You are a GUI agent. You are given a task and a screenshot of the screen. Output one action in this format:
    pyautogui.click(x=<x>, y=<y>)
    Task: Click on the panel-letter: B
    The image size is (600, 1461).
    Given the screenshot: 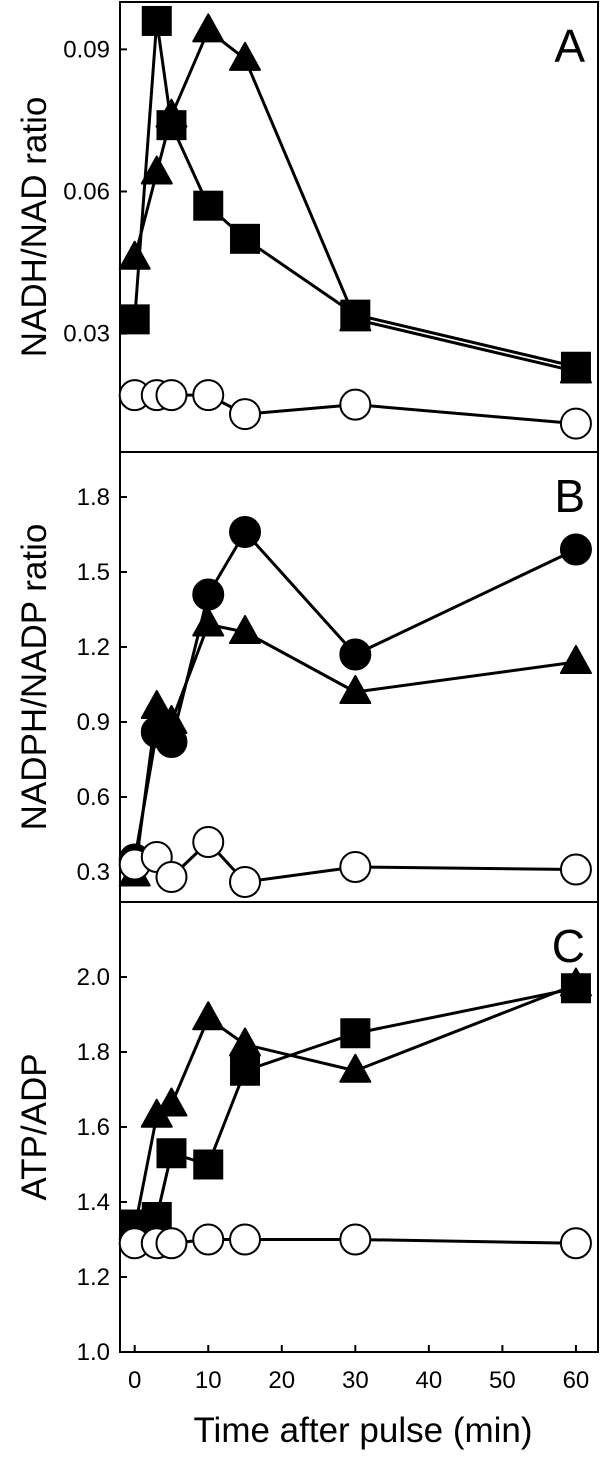 What is the action you would take?
    pyautogui.click(x=569, y=496)
    